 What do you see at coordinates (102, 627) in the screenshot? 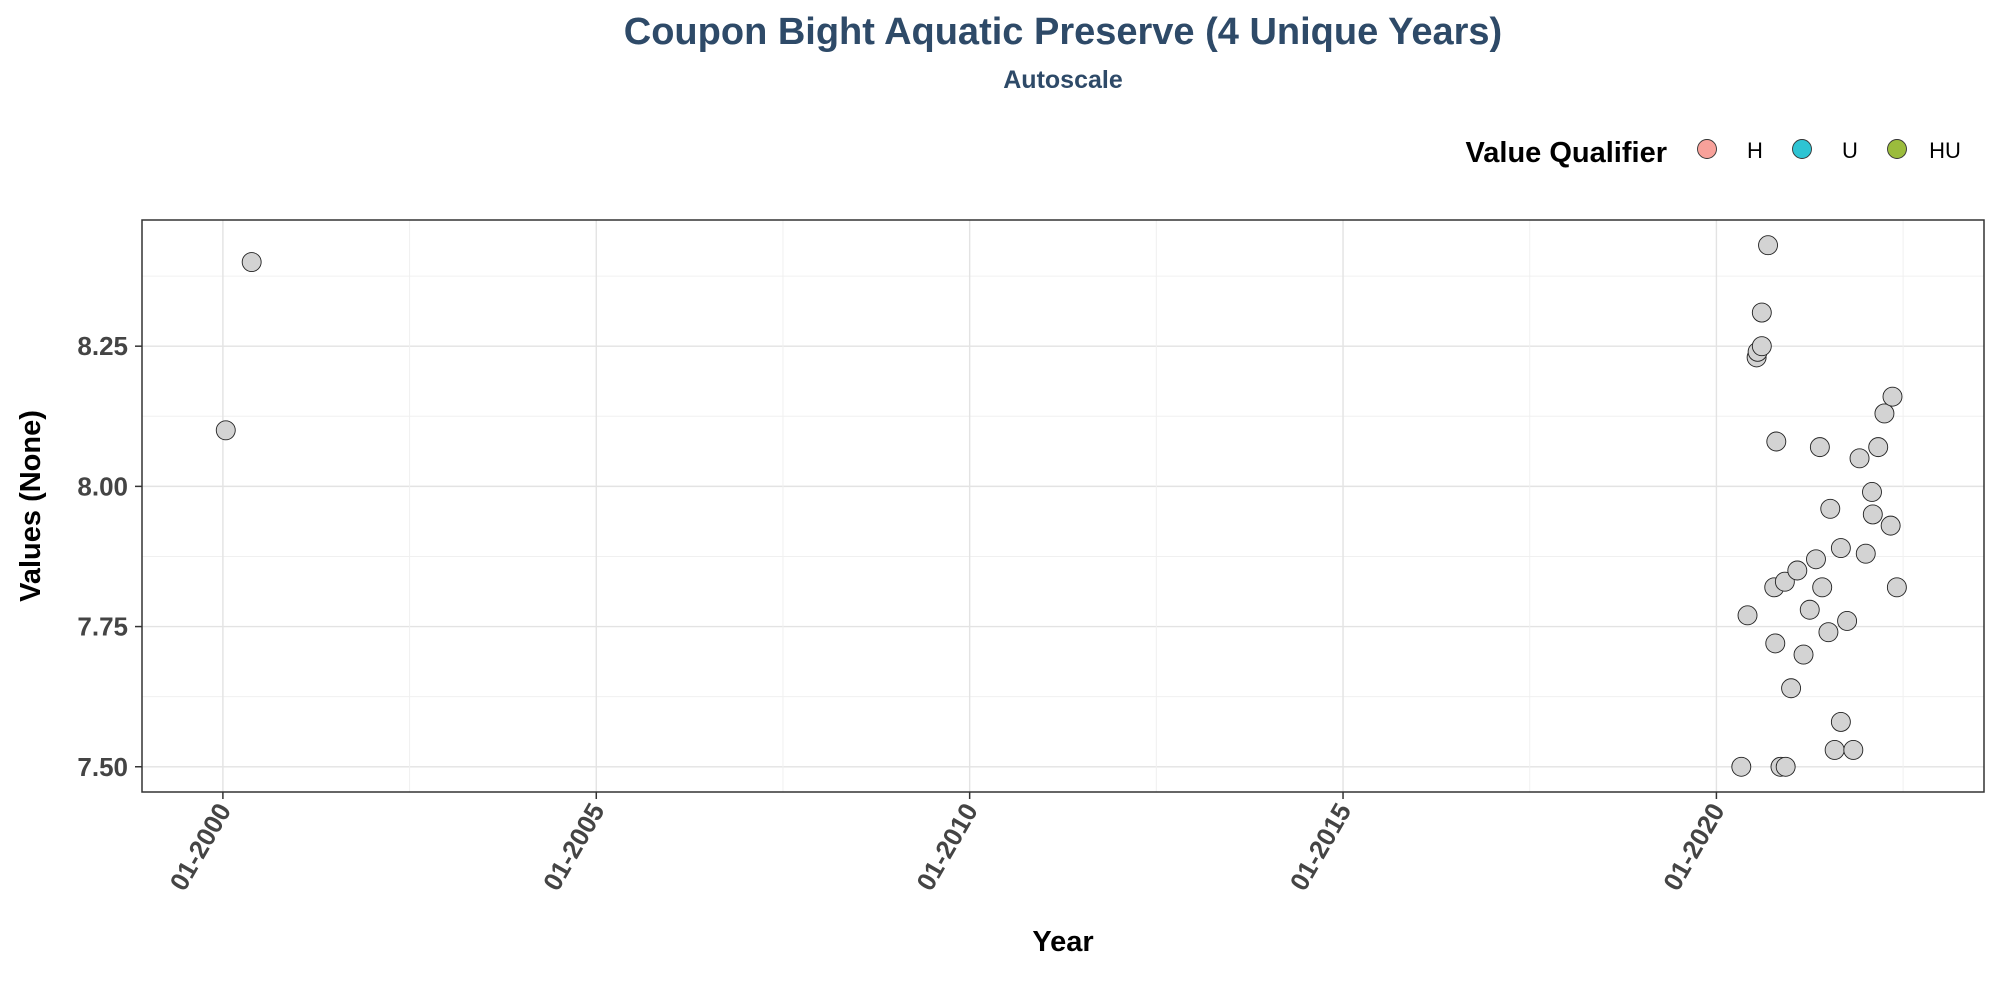
I see `y-tick-label: 7.75` at bounding box center [102, 627].